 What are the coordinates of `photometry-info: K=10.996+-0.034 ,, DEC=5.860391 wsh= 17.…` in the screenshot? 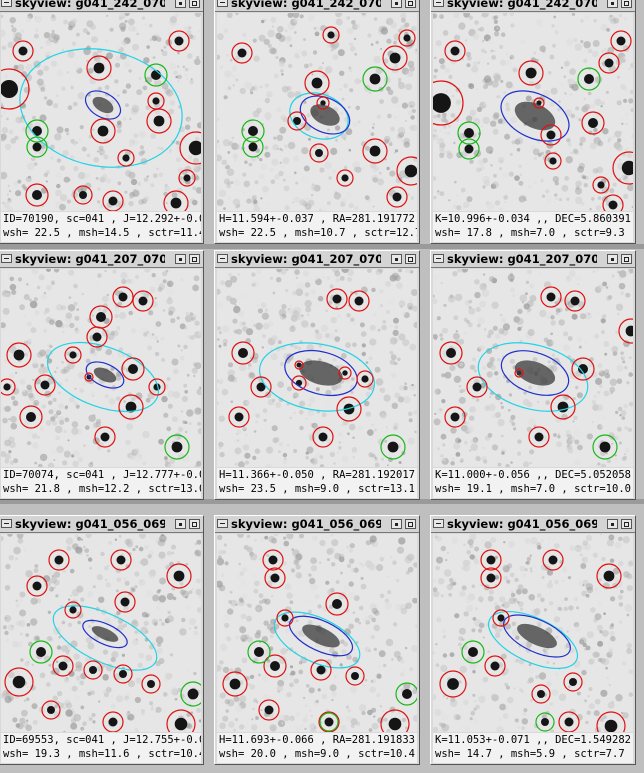 It's located at (533, 227).